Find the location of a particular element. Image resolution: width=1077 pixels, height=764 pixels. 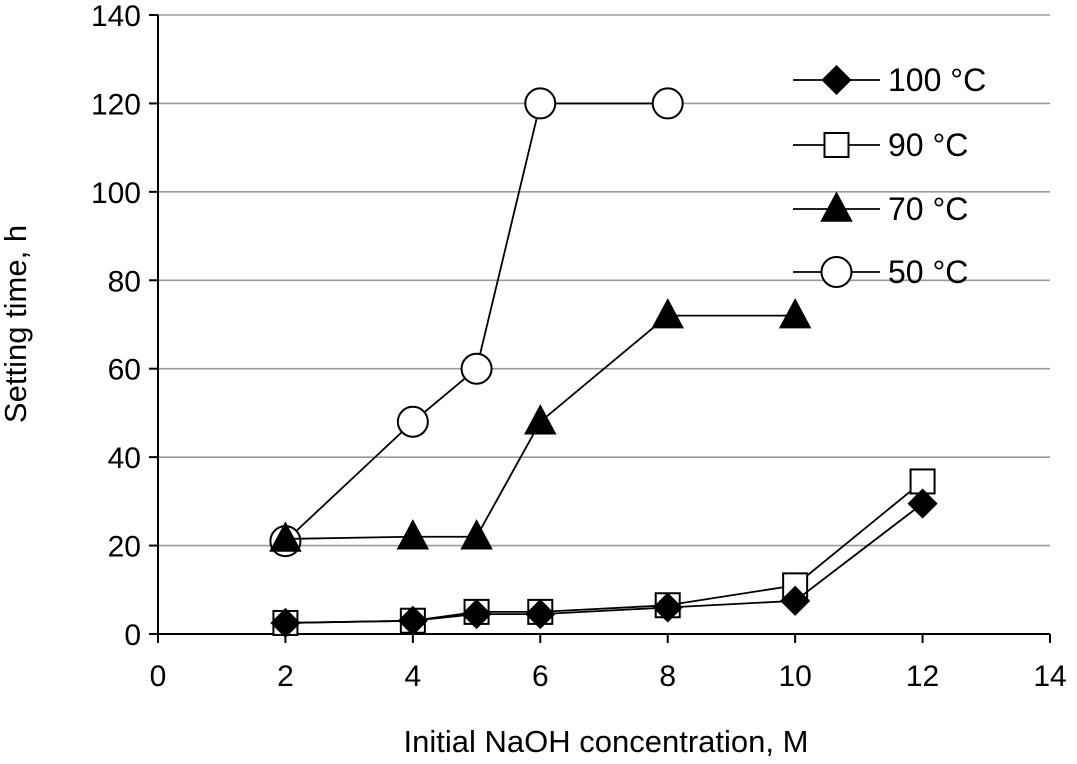

legend-item-0: 100 °C is located at coordinates (889, 80).